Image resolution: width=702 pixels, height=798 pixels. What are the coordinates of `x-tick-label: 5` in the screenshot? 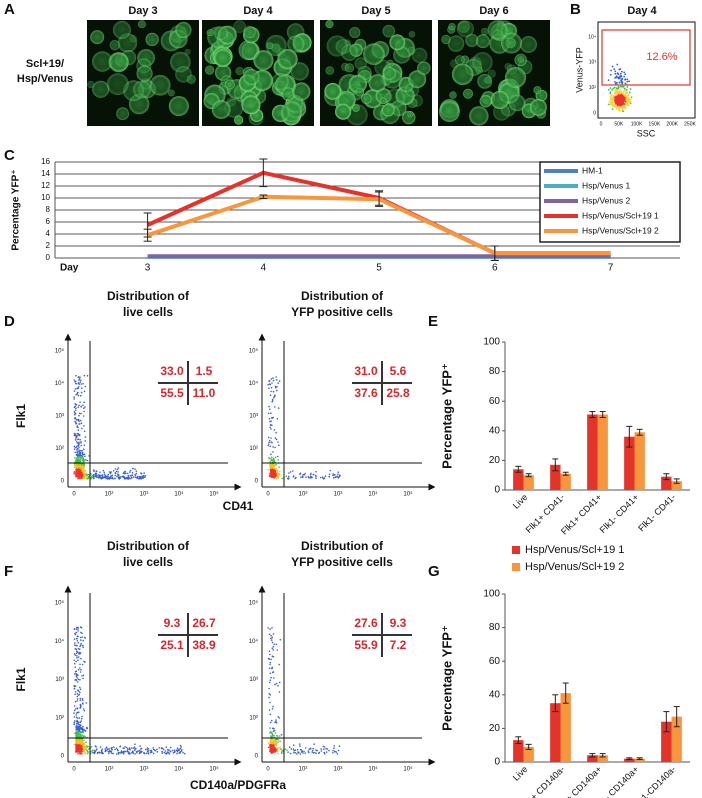 It's located at (379, 268).